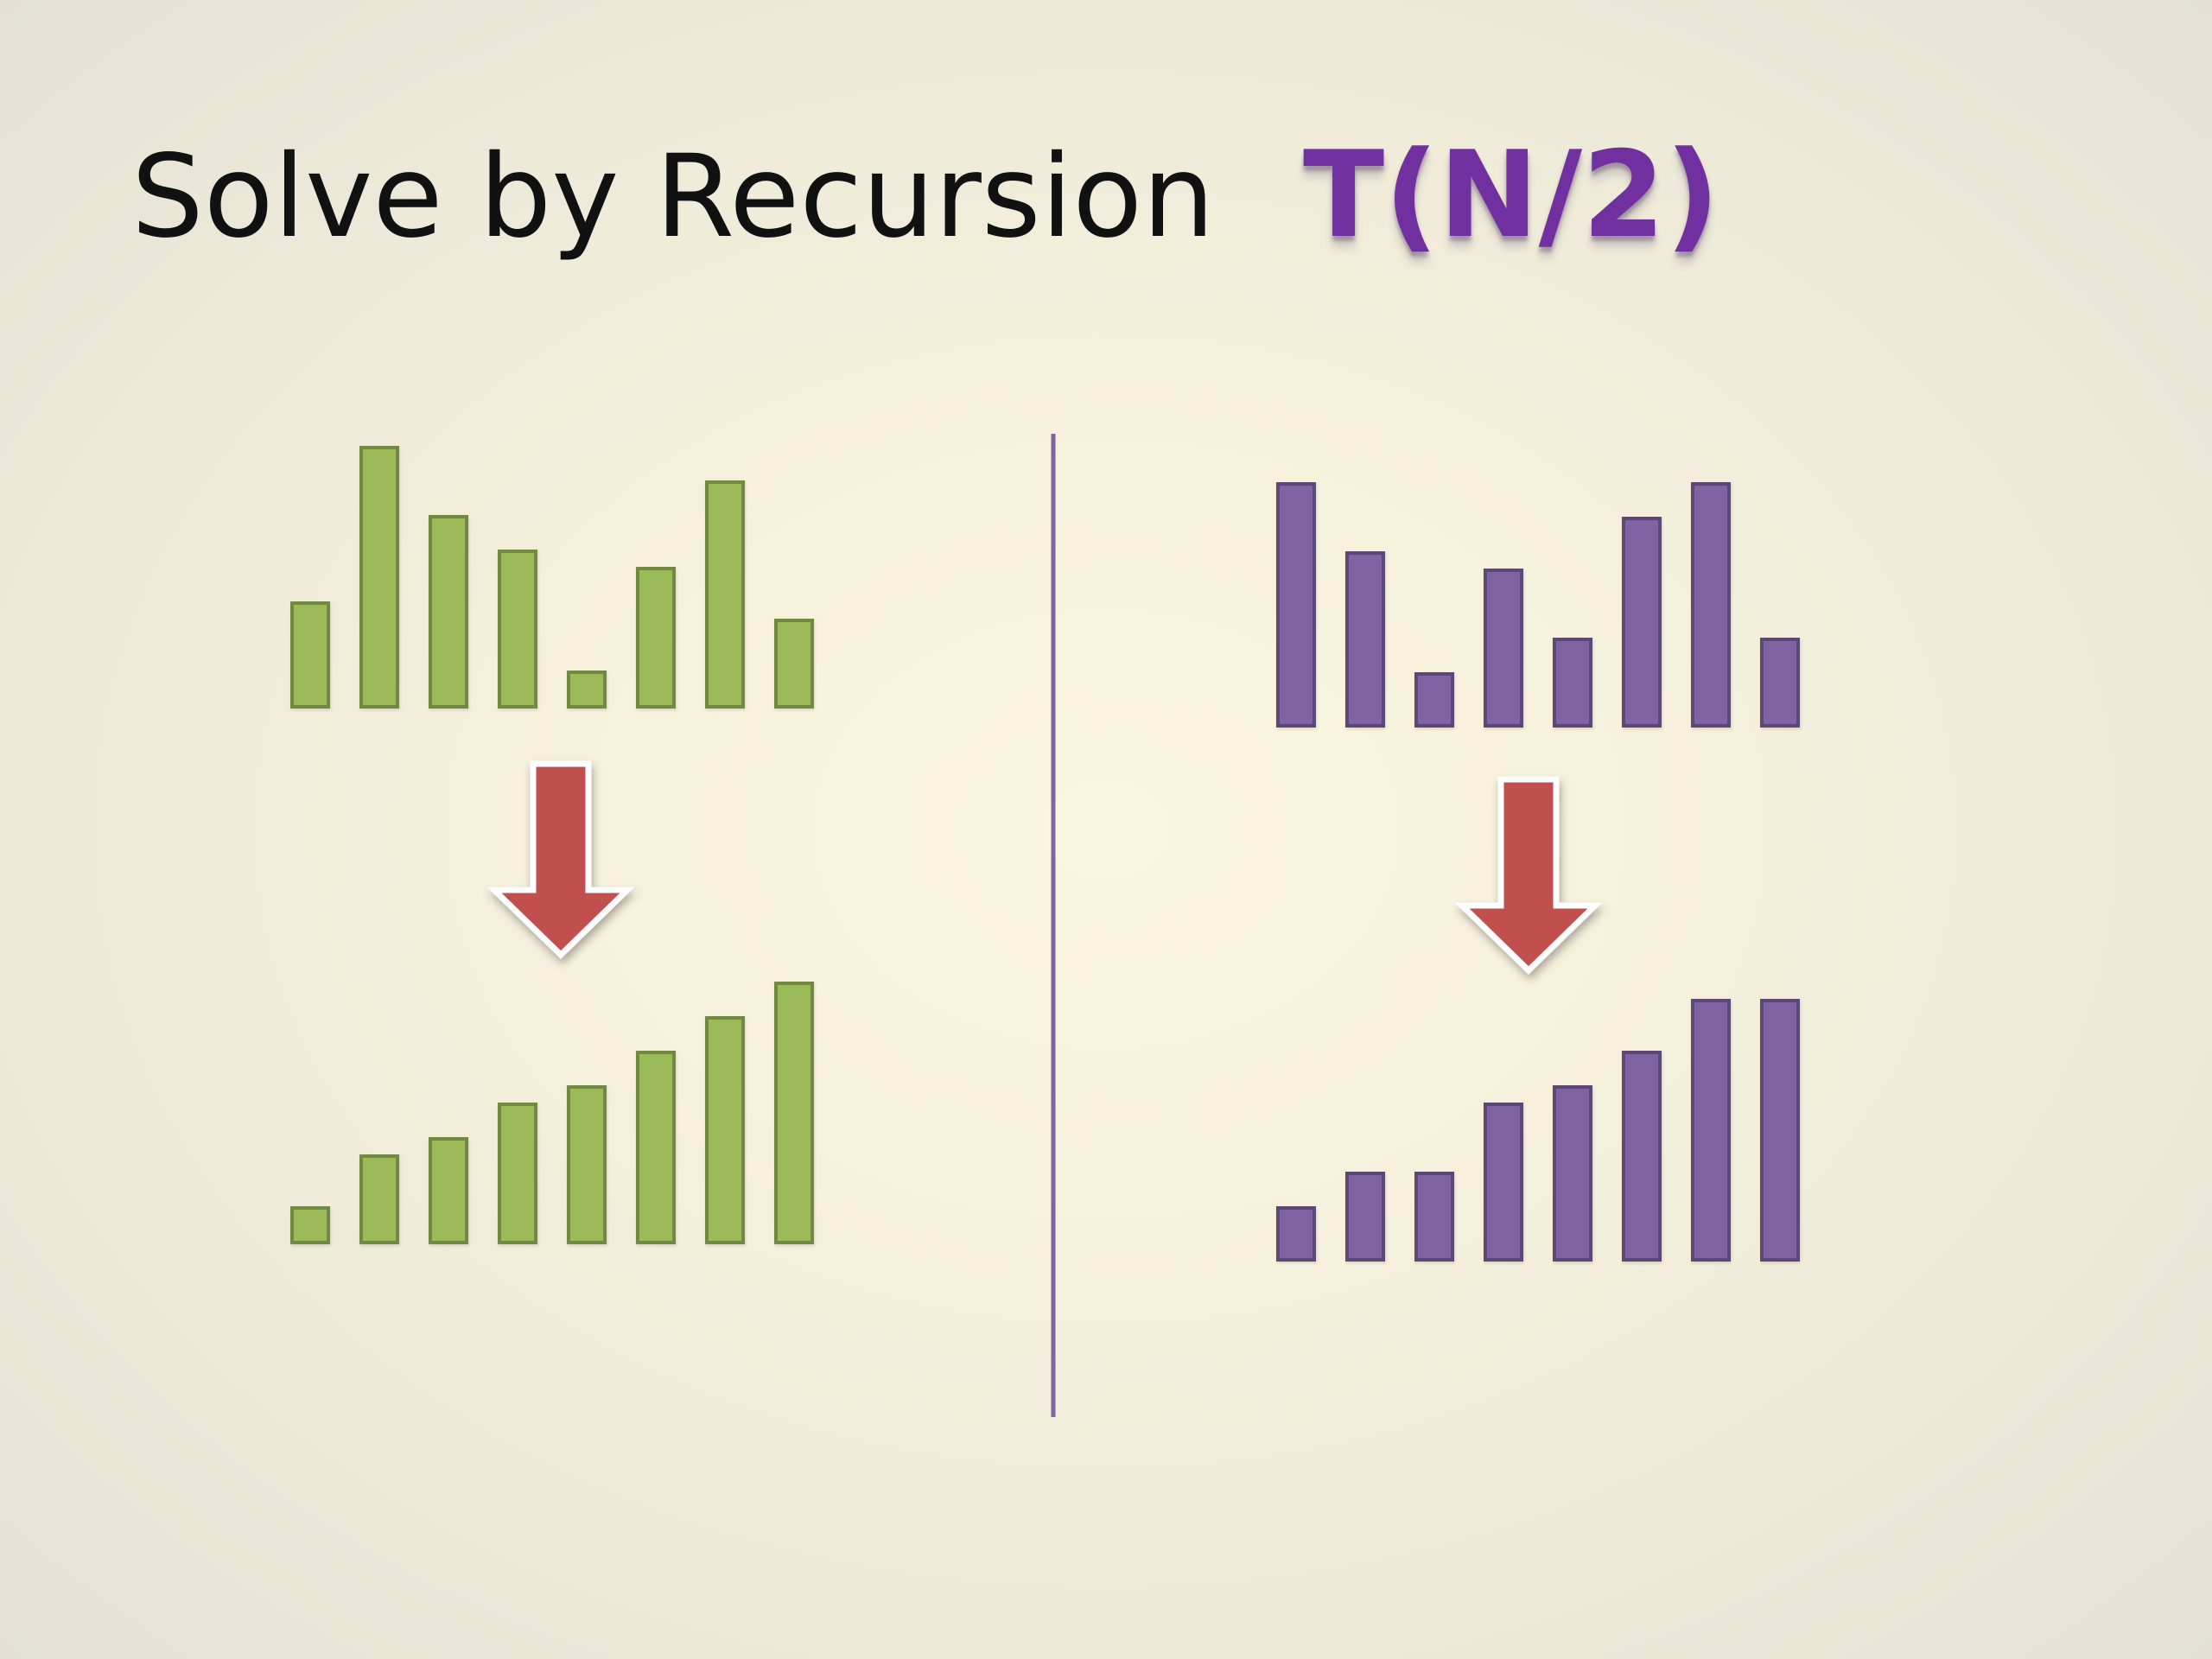 Image resolution: width=2212 pixels, height=1659 pixels. Describe the element at coordinates (552, 1113) in the screenshot. I see `left-sorted-bars` at that location.